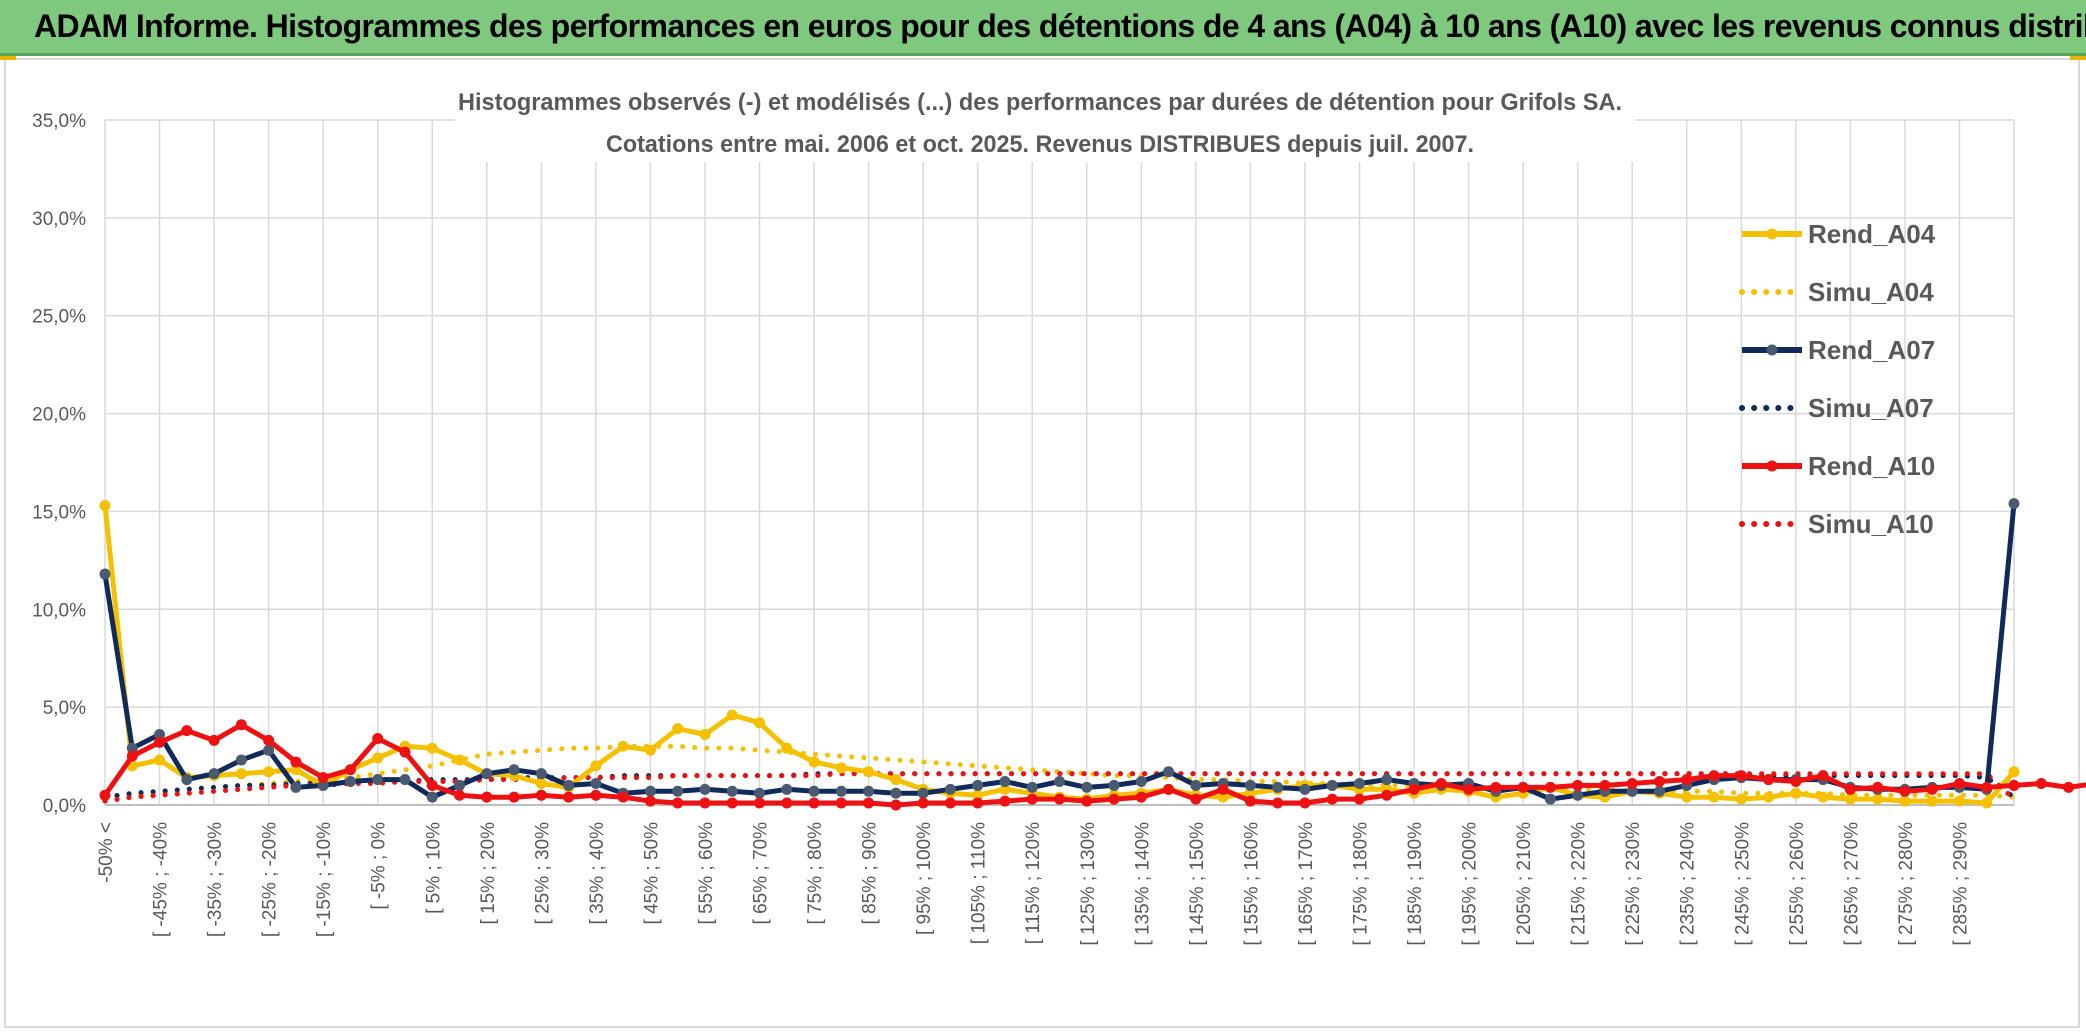 Image resolution: width=2086 pixels, height=1033 pixels. What do you see at coordinates (270, 879) in the screenshot?
I see `x-tick-label: [ -25% ; -20%` at bounding box center [270, 879].